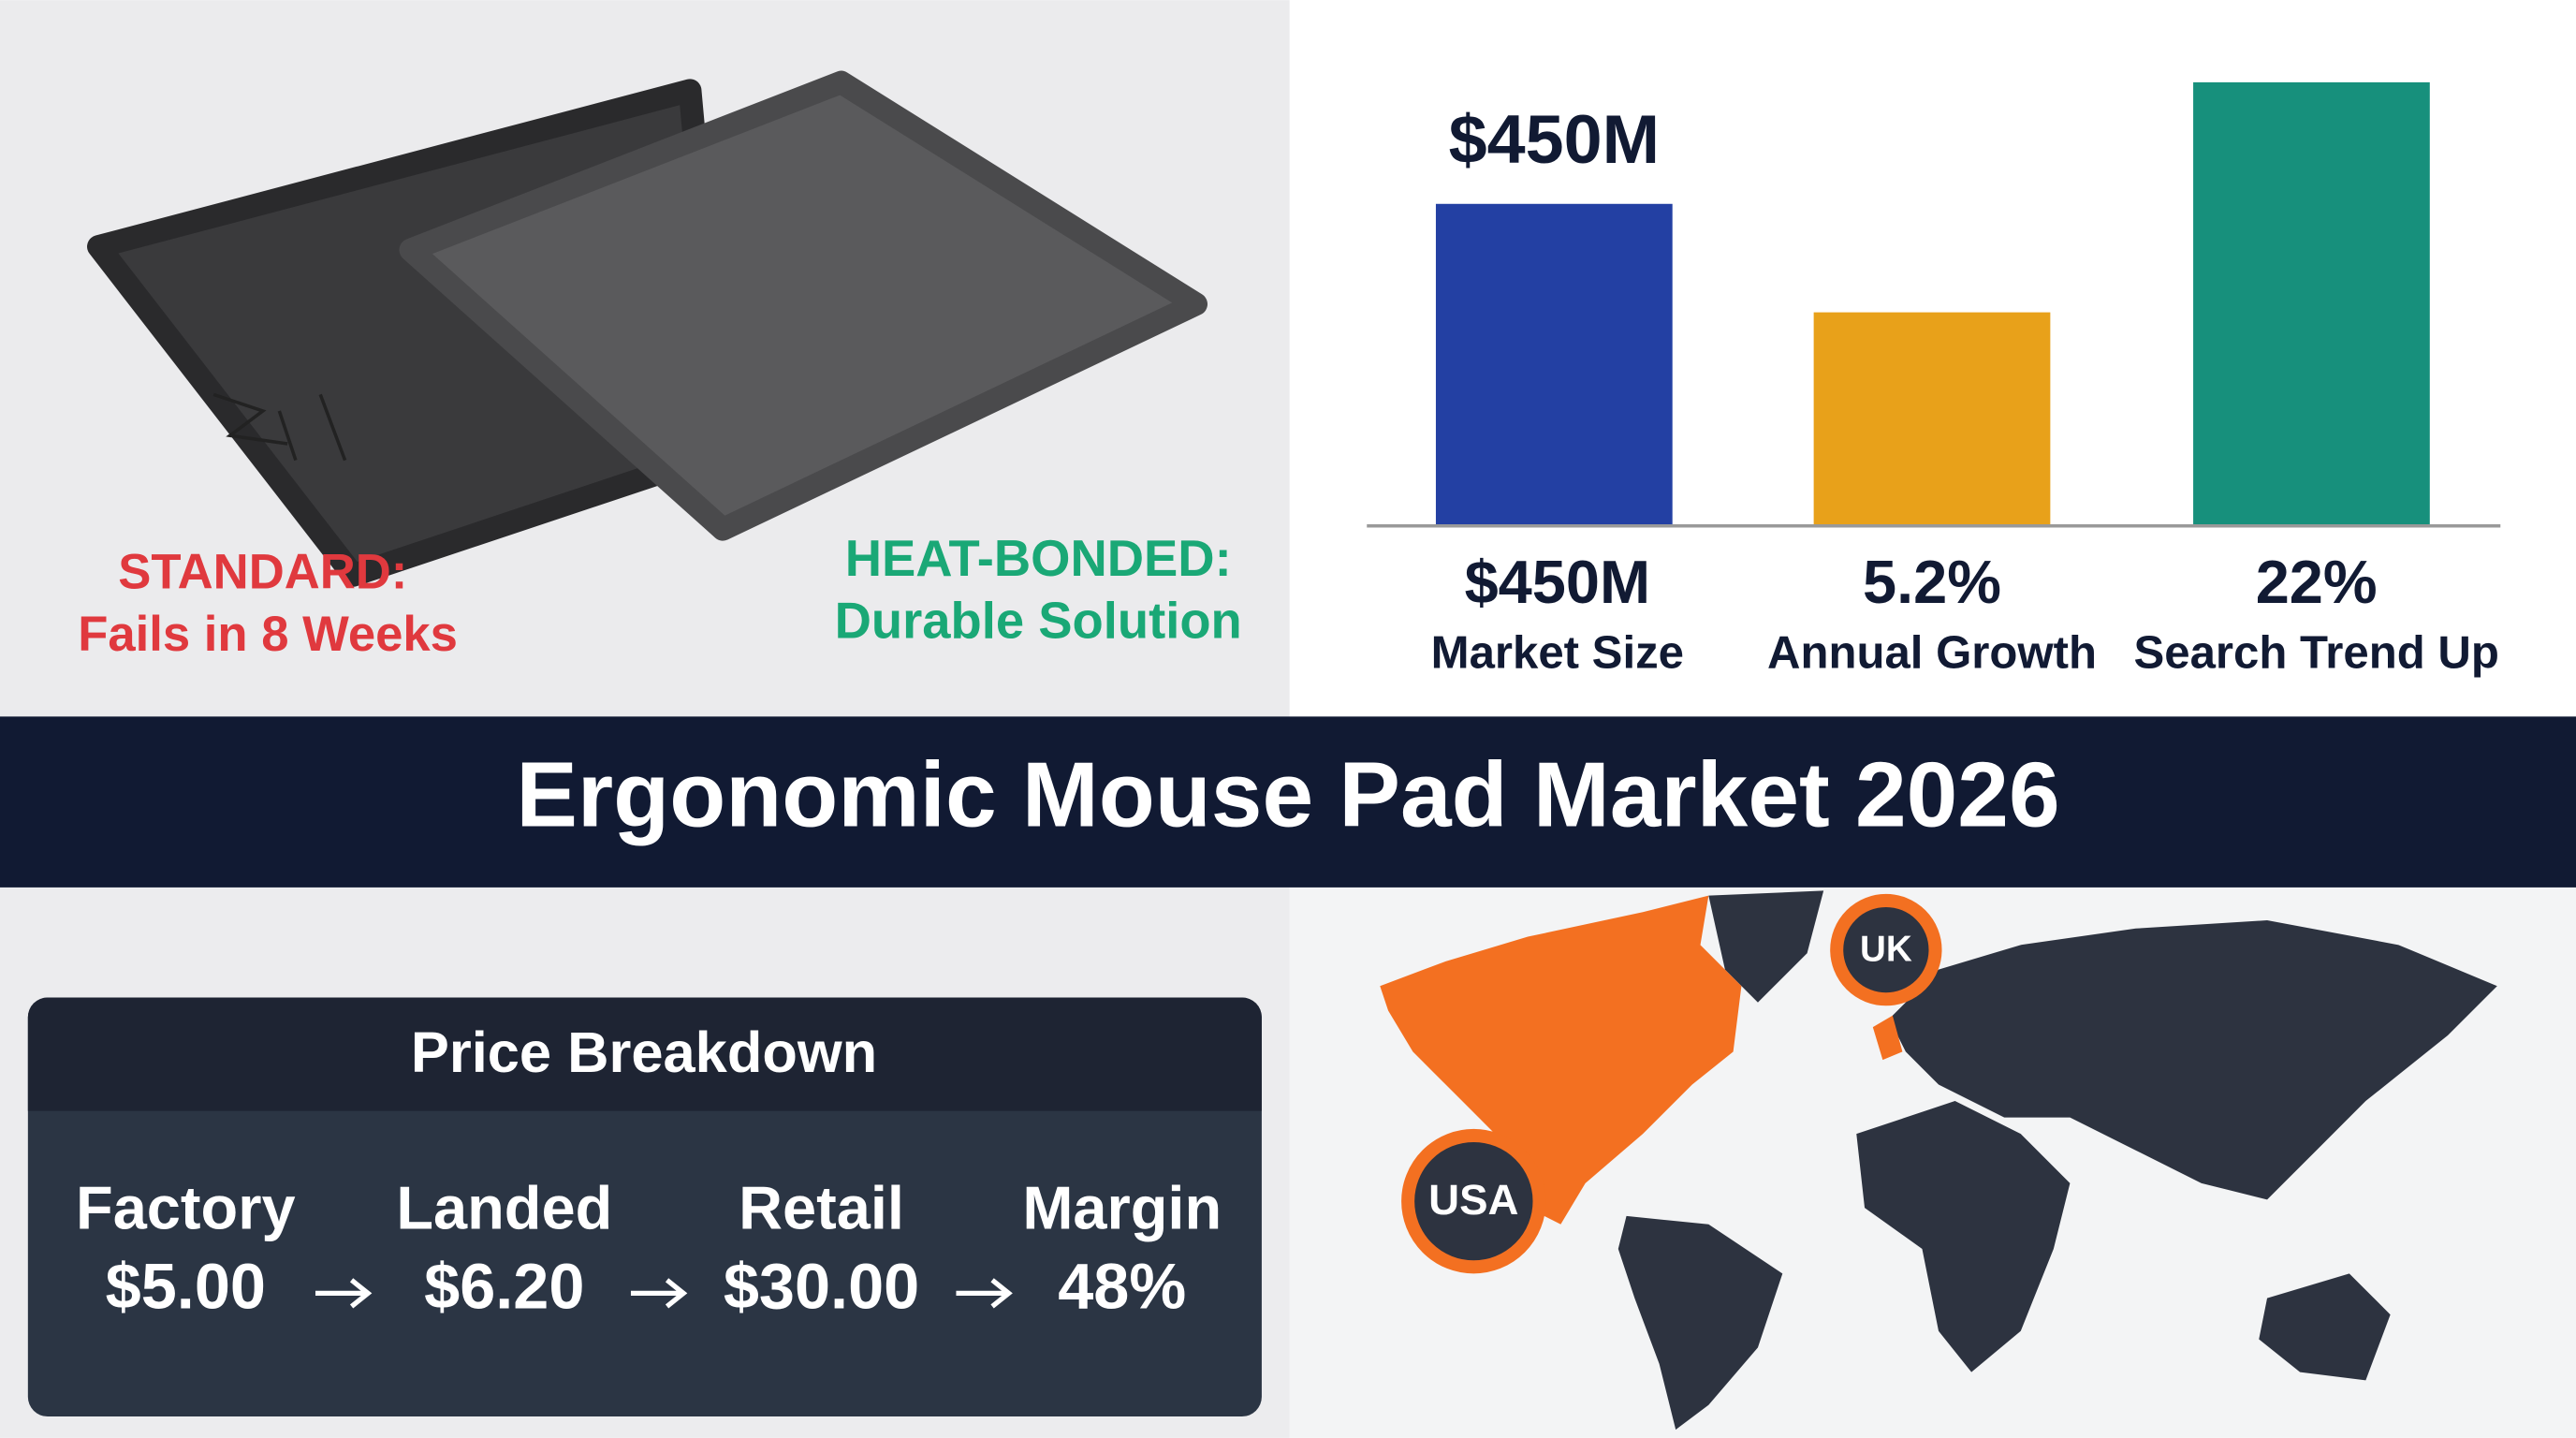  Describe the element at coordinates (1122, 1287) in the screenshot. I see `price-step-value: 48%` at that location.